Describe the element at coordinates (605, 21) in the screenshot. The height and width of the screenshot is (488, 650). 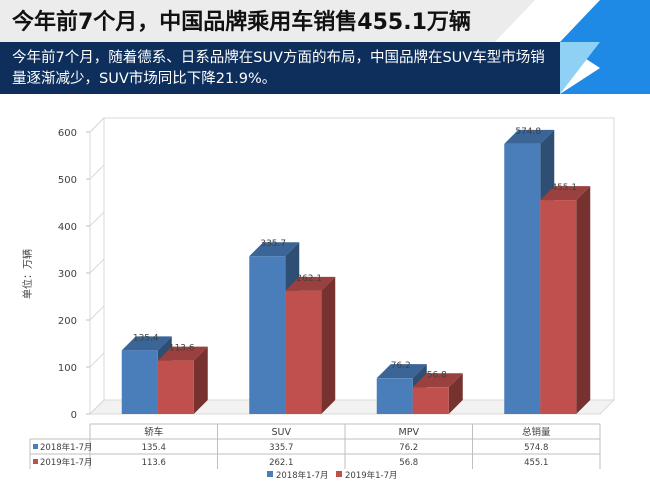
I see `header-blue-slant` at that location.